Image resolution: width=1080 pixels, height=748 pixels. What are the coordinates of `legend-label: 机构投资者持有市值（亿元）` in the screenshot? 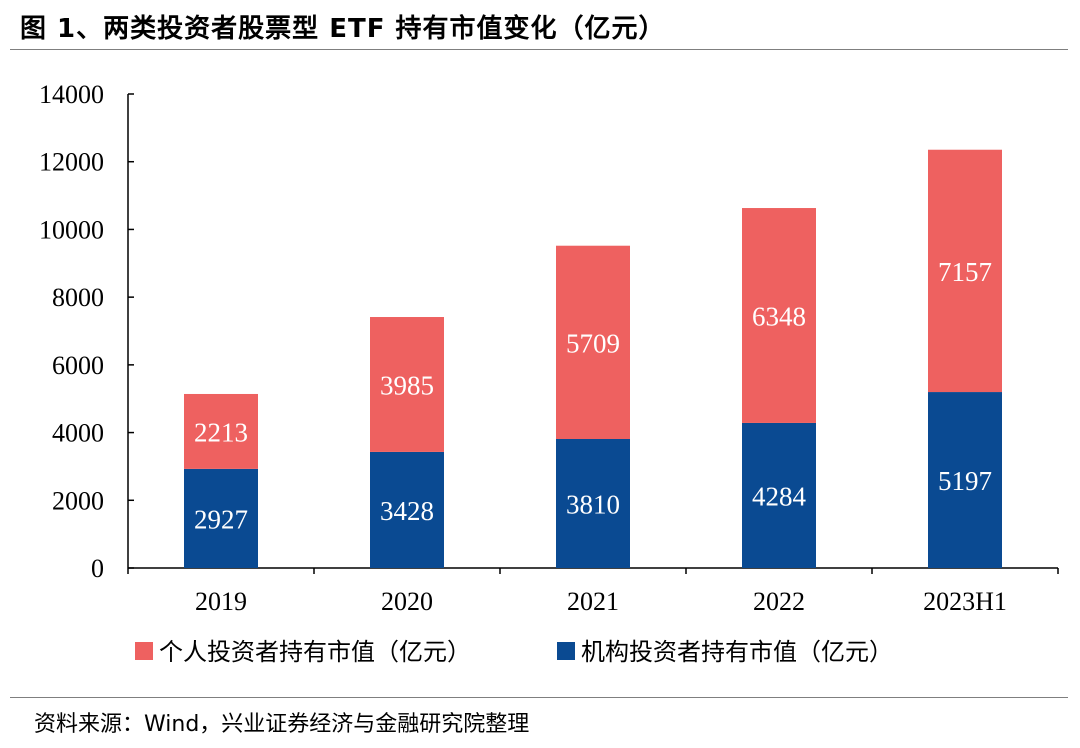 It's located at (737, 652).